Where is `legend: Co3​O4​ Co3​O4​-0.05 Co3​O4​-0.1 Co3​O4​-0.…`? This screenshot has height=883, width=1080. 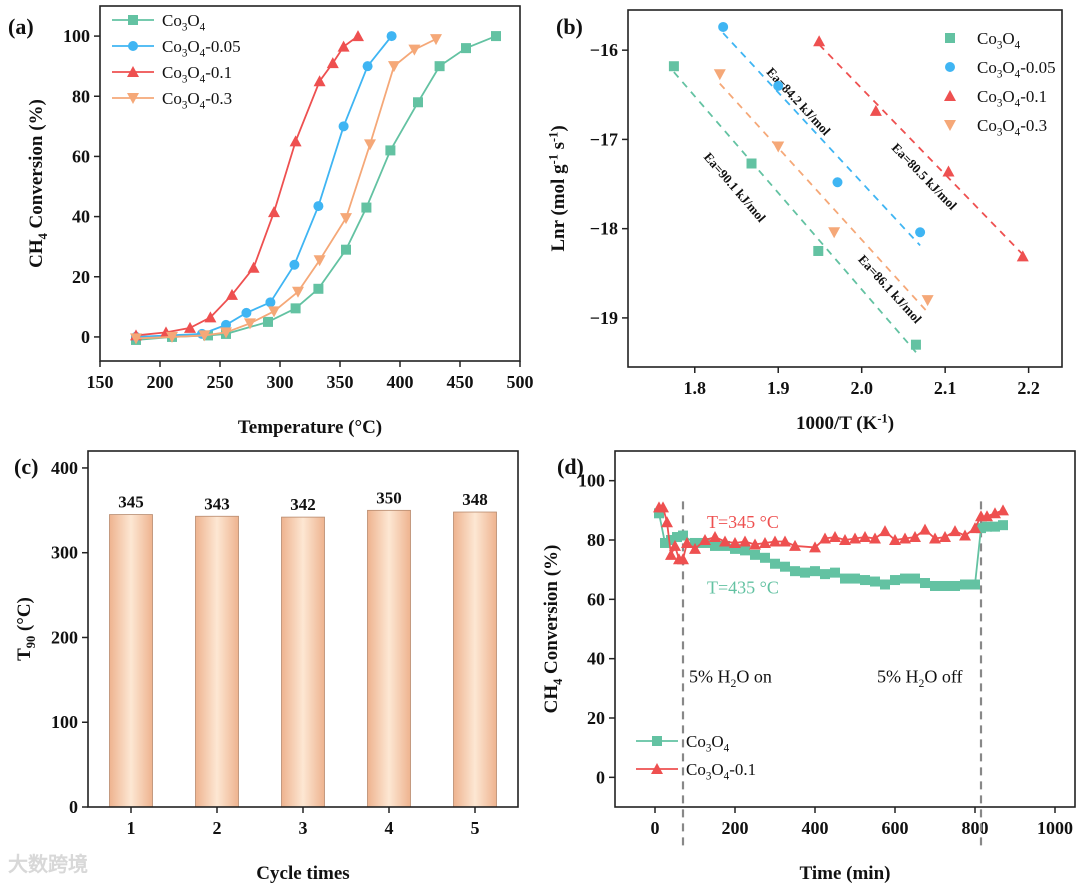 legend: Co3​O4​ Co3​O4​-0.05 Co3​O4​-0.1 Co3​O4​-0.… is located at coordinates (1000, 83).